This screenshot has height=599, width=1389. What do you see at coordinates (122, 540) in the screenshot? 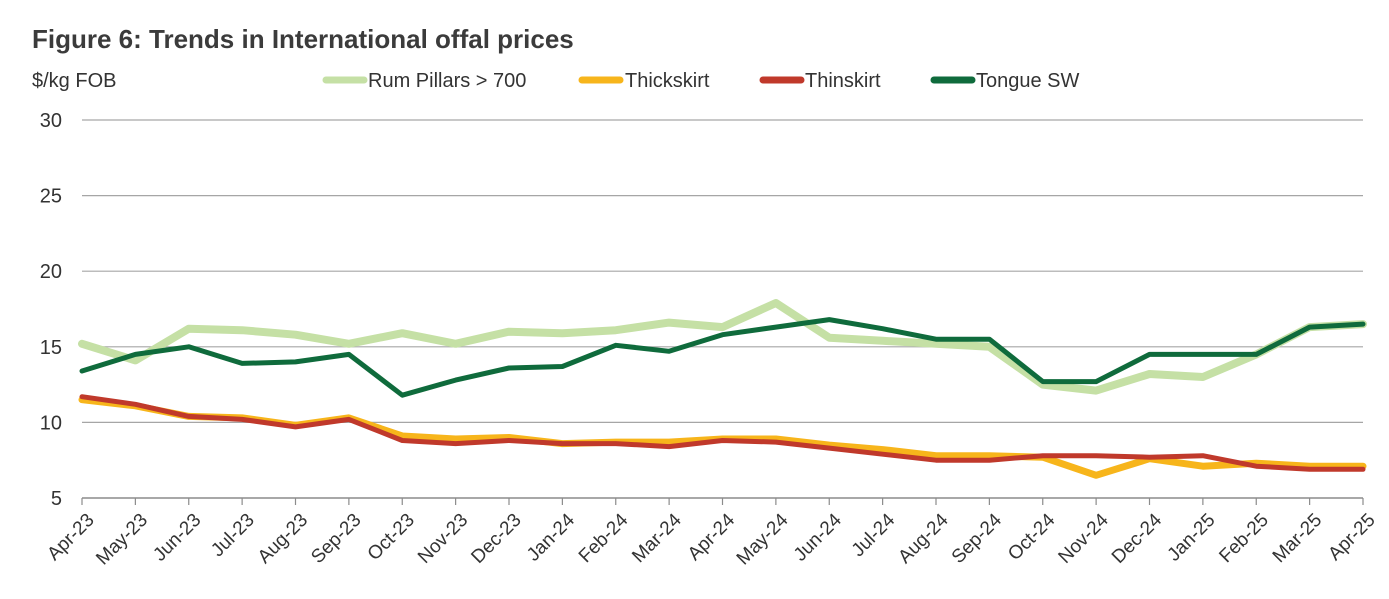
I see `x-tick-label: May-23` at bounding box center [122, 540].